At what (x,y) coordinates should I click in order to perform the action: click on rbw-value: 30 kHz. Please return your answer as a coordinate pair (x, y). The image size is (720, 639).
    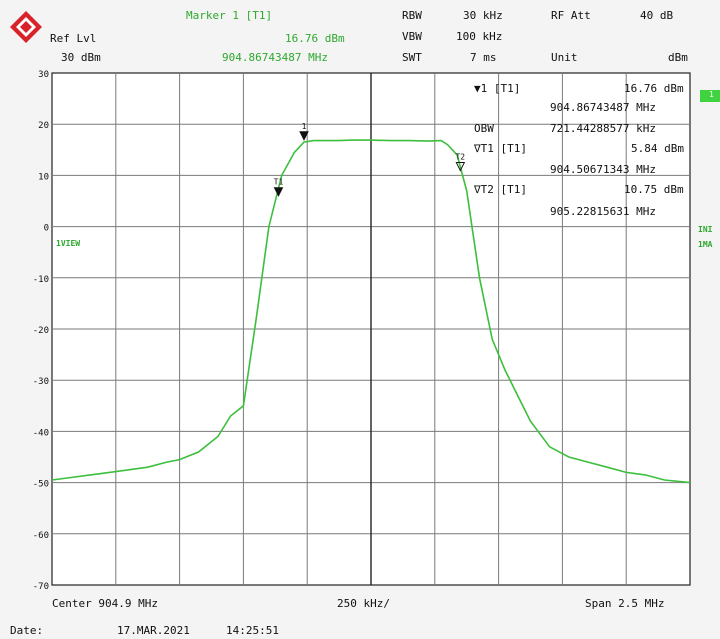
    Looking at the image, I should click on (483, 15).